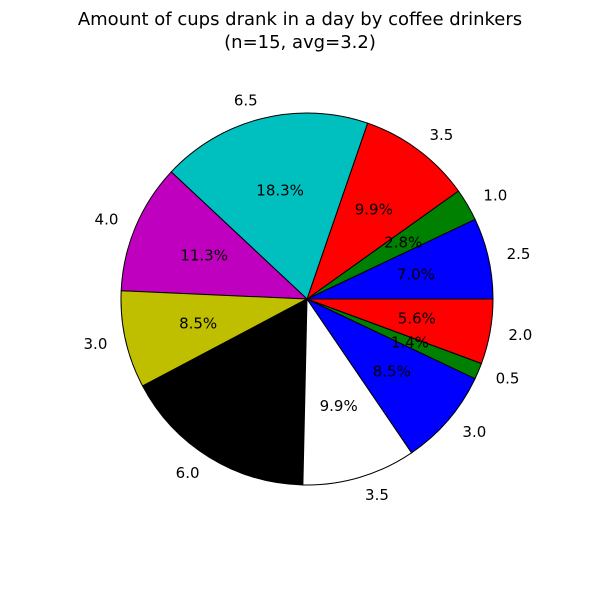 The width and height of the screenshot is (600, 600). What do you see at coordinates (198, 323) in the screenshot?
I see `slice-percent-6: 8.5%` at bounding box center [198, 323].